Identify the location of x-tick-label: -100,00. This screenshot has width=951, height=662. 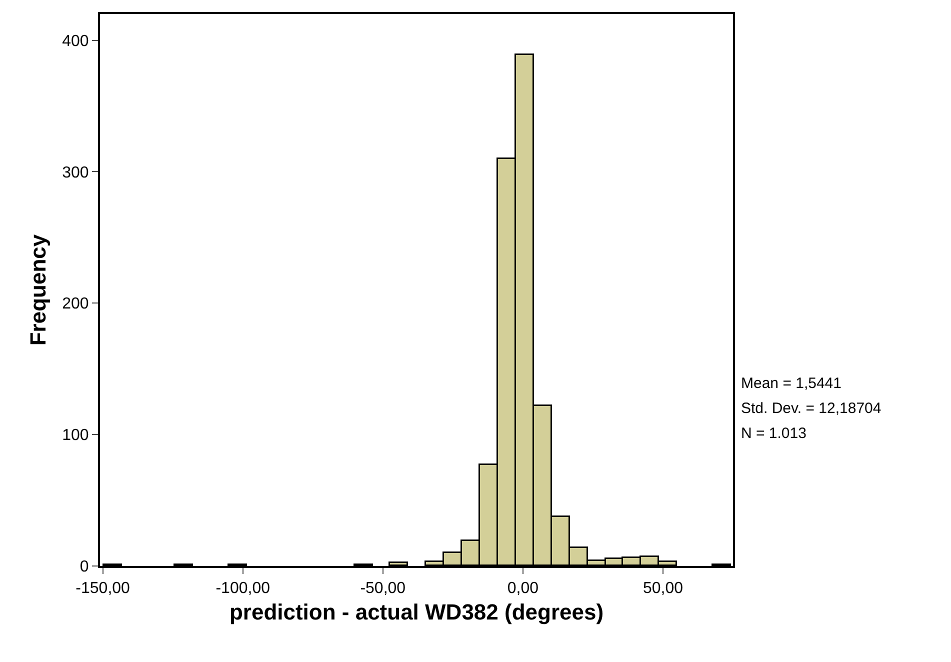
(243, 589).